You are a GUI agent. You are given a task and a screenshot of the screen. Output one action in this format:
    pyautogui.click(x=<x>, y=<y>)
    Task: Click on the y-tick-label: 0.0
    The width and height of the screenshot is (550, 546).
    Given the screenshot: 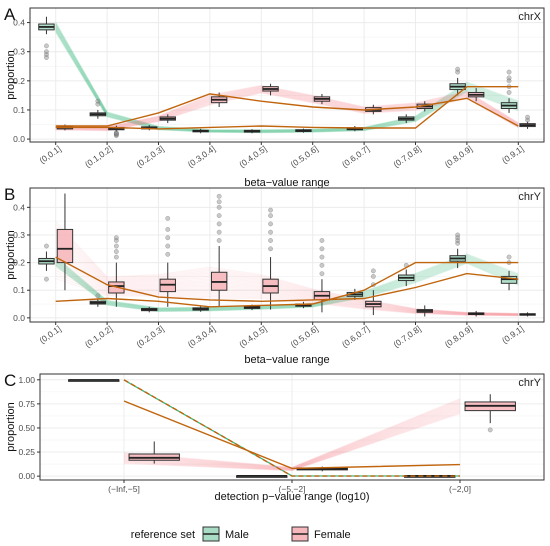 What is the action you would take?
    pyautogui.click(x=19, y=139)
    